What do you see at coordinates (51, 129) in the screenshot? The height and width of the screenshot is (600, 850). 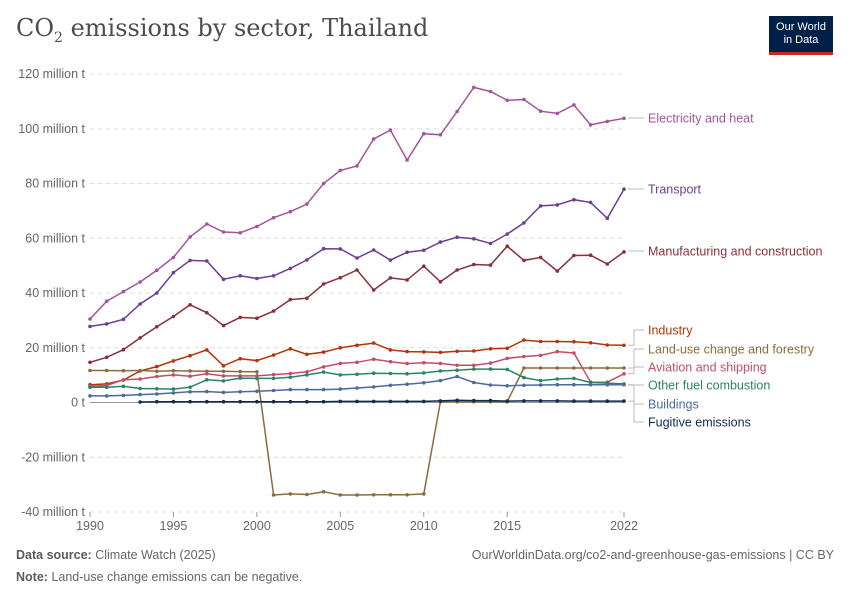 I see `y-tick-label: 100 million t` at bounding box center [51, 129].